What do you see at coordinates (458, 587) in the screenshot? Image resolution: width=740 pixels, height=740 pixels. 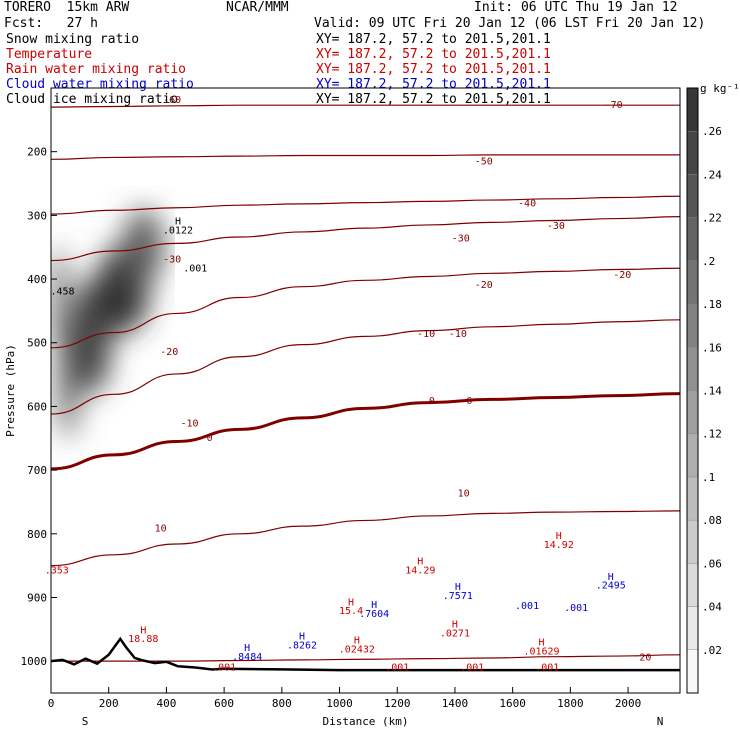 I see `annotation-19: H` at bounding box center [458, 587].